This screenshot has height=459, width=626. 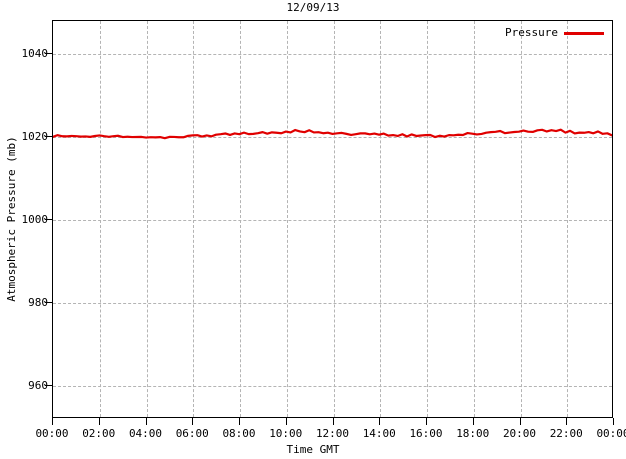 What do you see at coordinates (473, 433) in the screenshot?
I see `x-axis-tick-label: 18:00` at bounding box center [473, 433].